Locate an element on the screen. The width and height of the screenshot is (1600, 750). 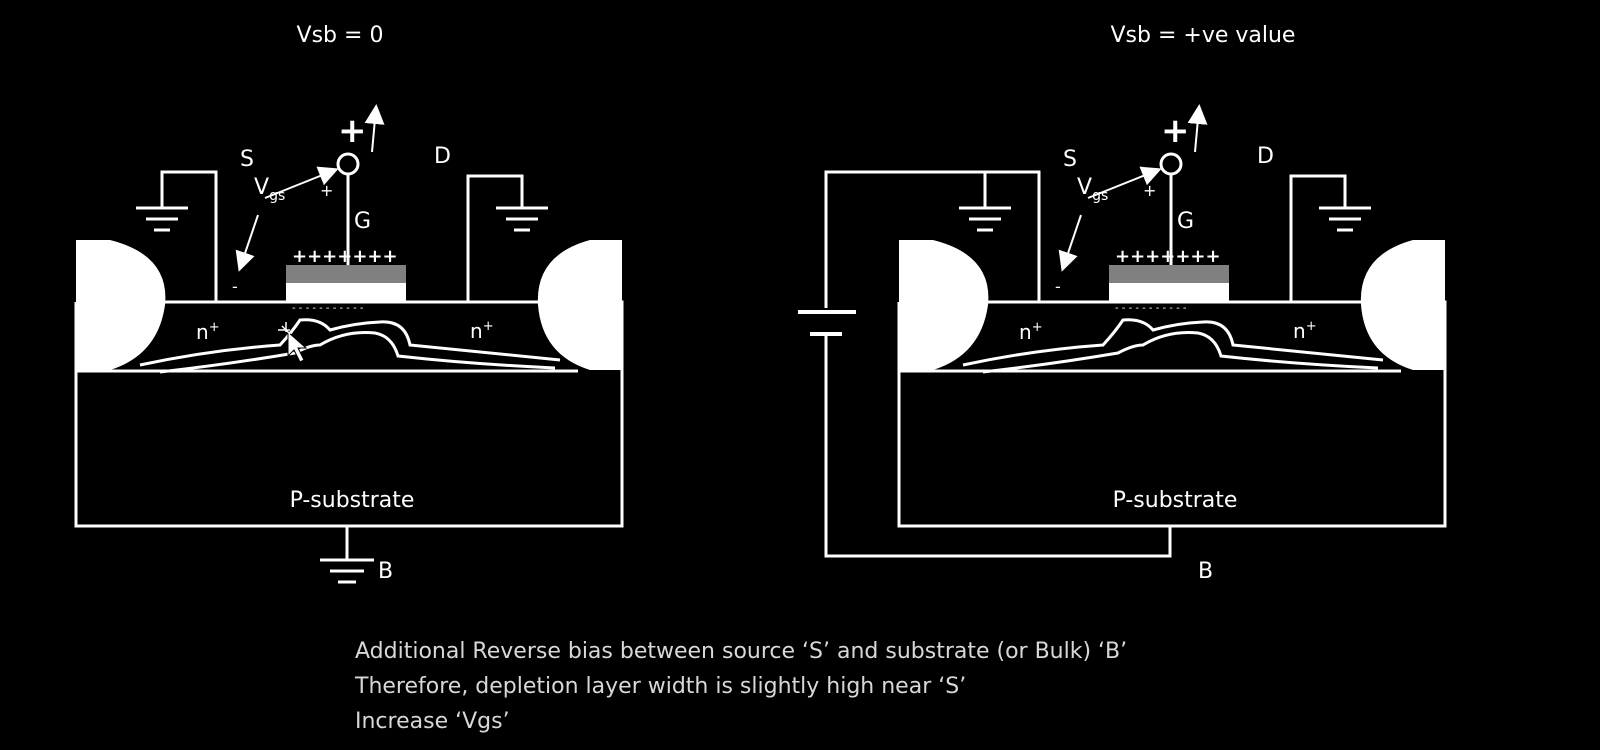
bulk-wire is located at coordinates (998, 447).